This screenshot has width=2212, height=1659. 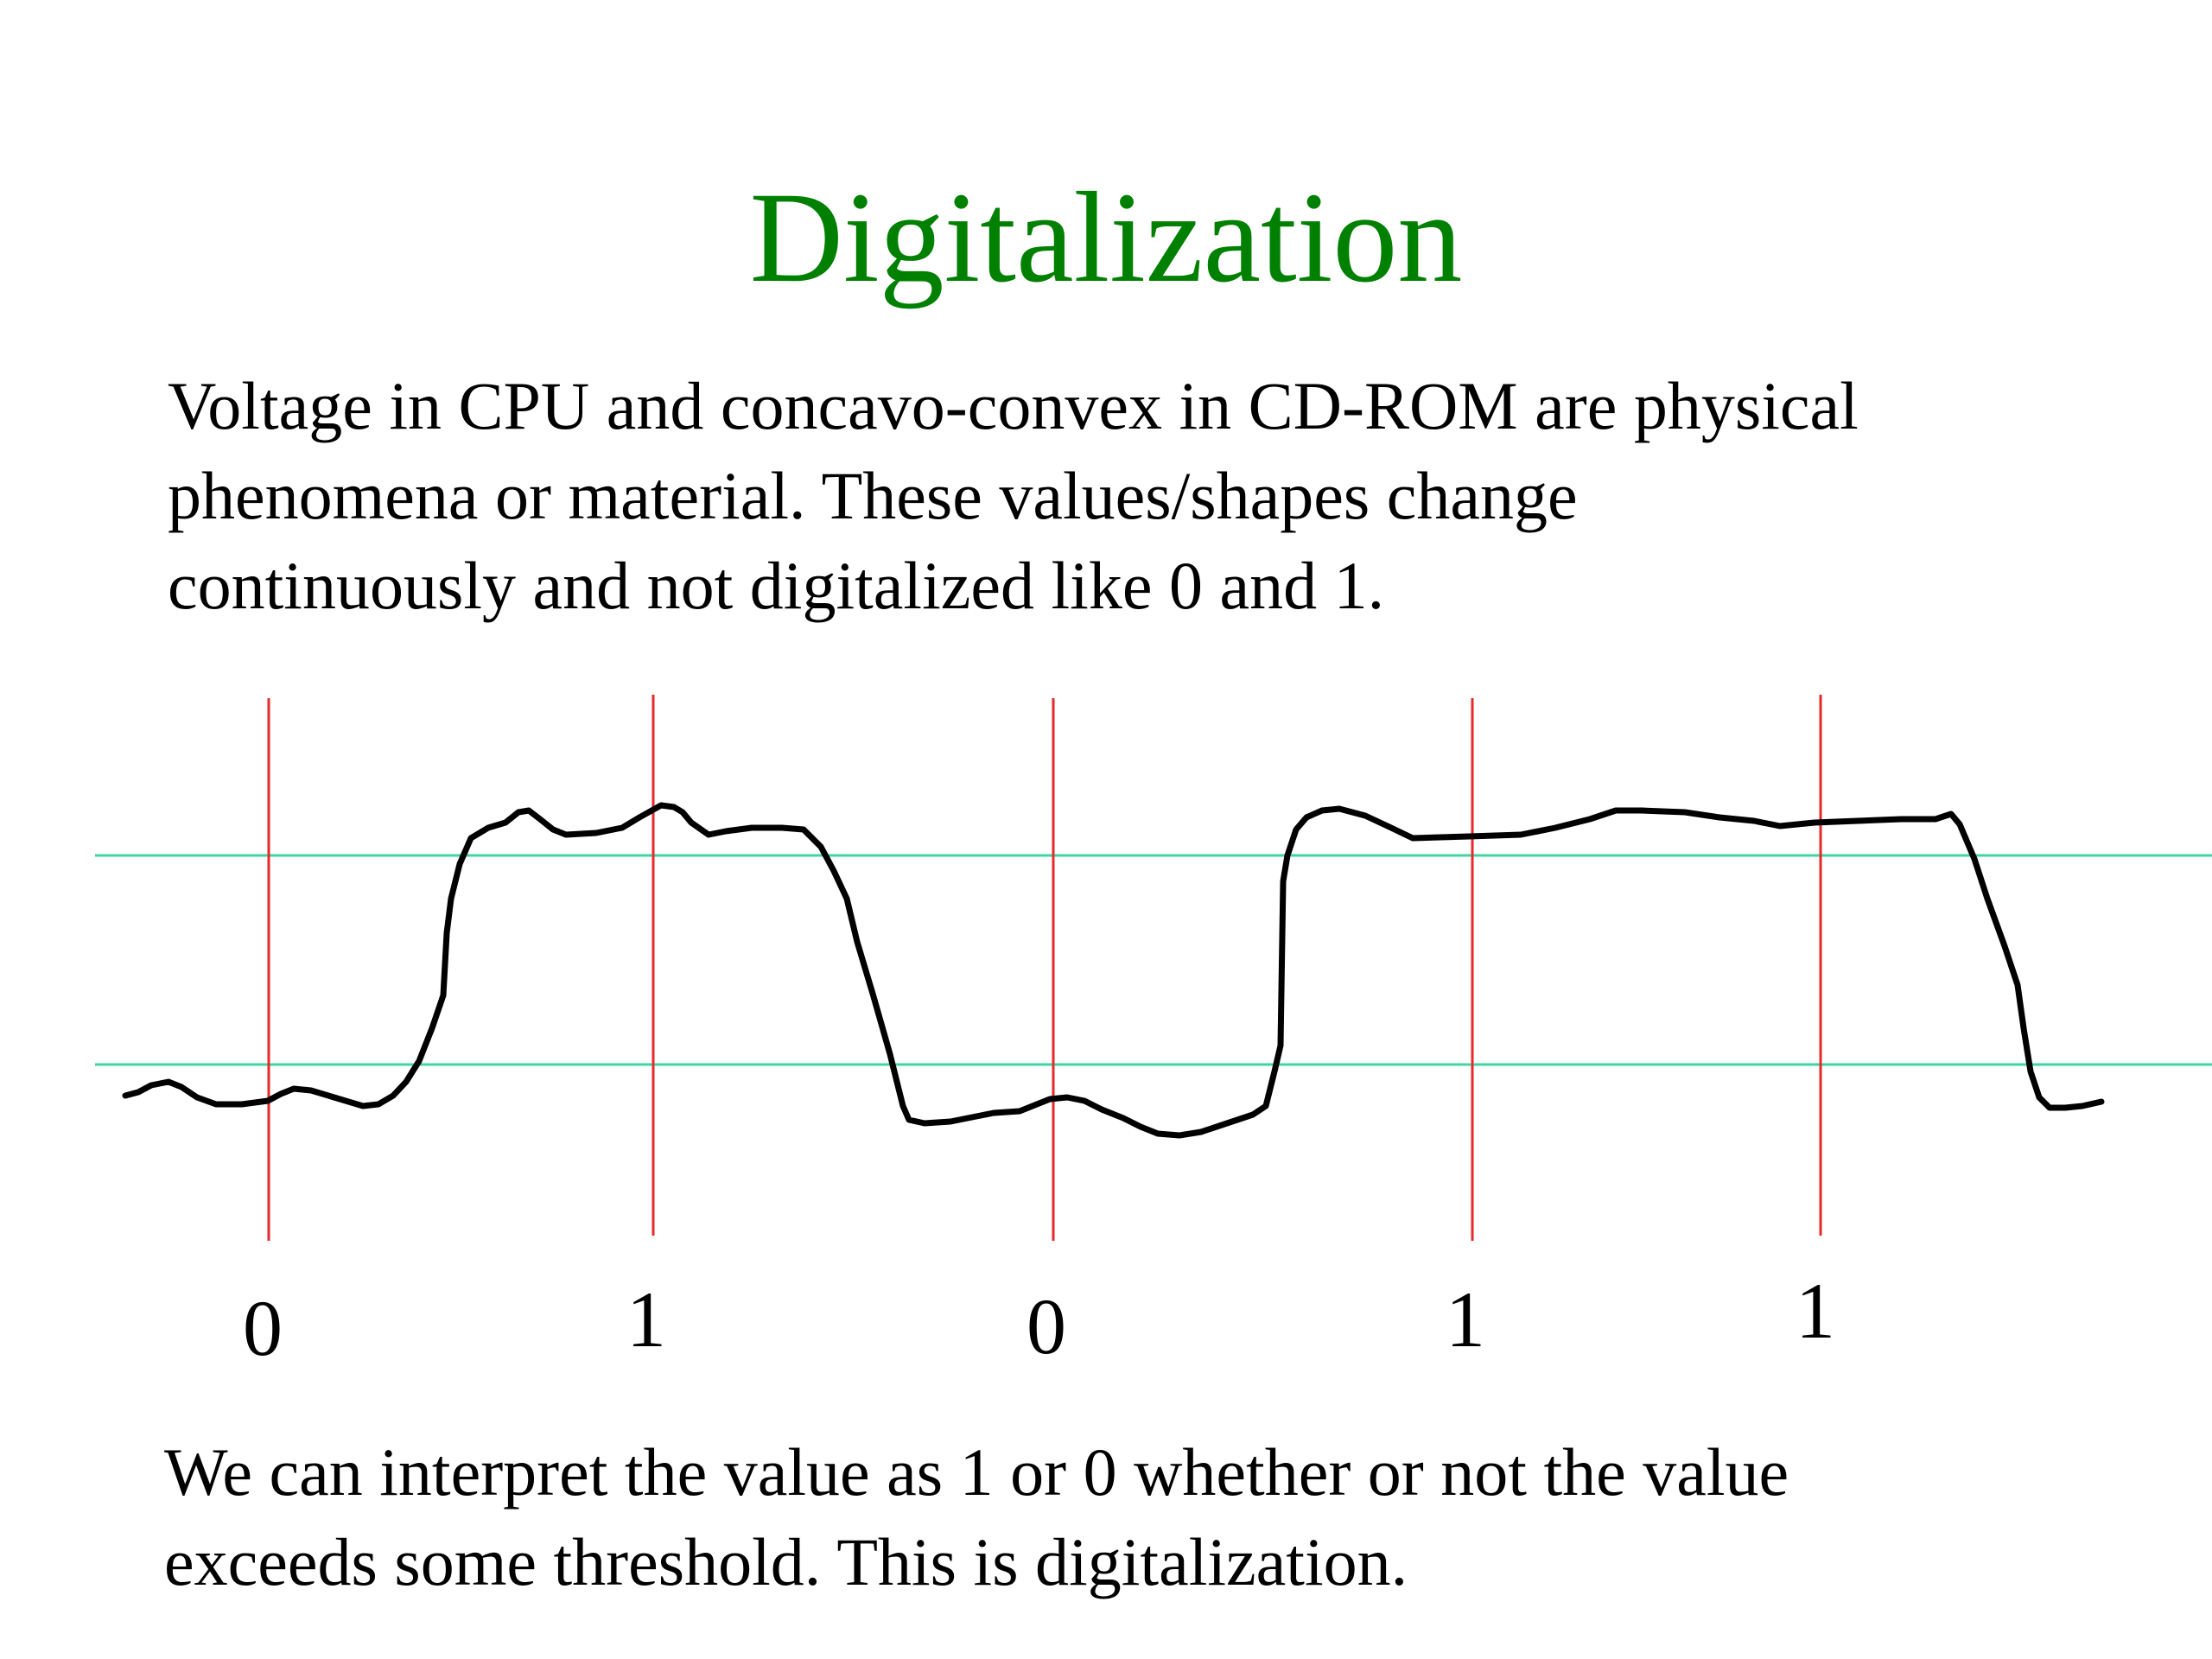 What do you see at coordinates (1106, 237) in the screenshot?
I see `slide-title: Digitalization` at bounding box center [1106, 237].